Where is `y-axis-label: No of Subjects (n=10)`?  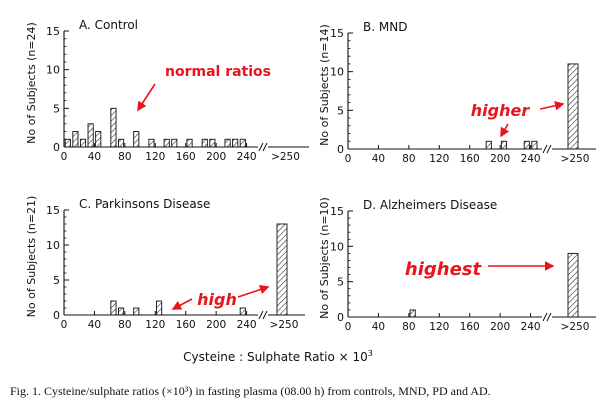 y-axis-label: No of Subjects (n=10) is located at coordinates (324, 258).